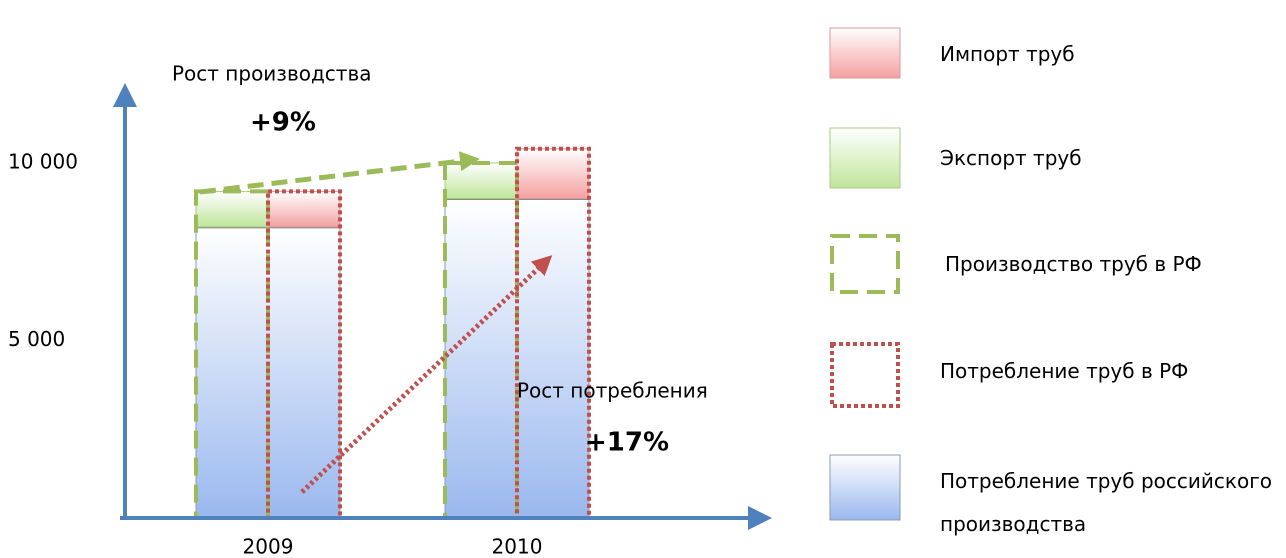 This screenshot has width=1286, height=558. I want to click on legend-label: Производство труб в РФ, so click(1073, 264).